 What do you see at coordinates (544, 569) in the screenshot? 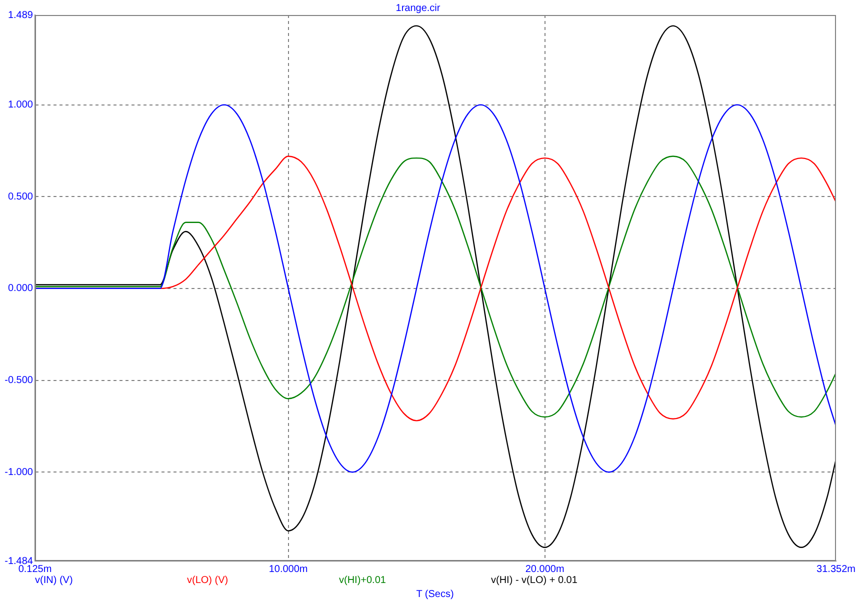
I see `x-tick-label: 20.000m` at bounding box center [544, 569].